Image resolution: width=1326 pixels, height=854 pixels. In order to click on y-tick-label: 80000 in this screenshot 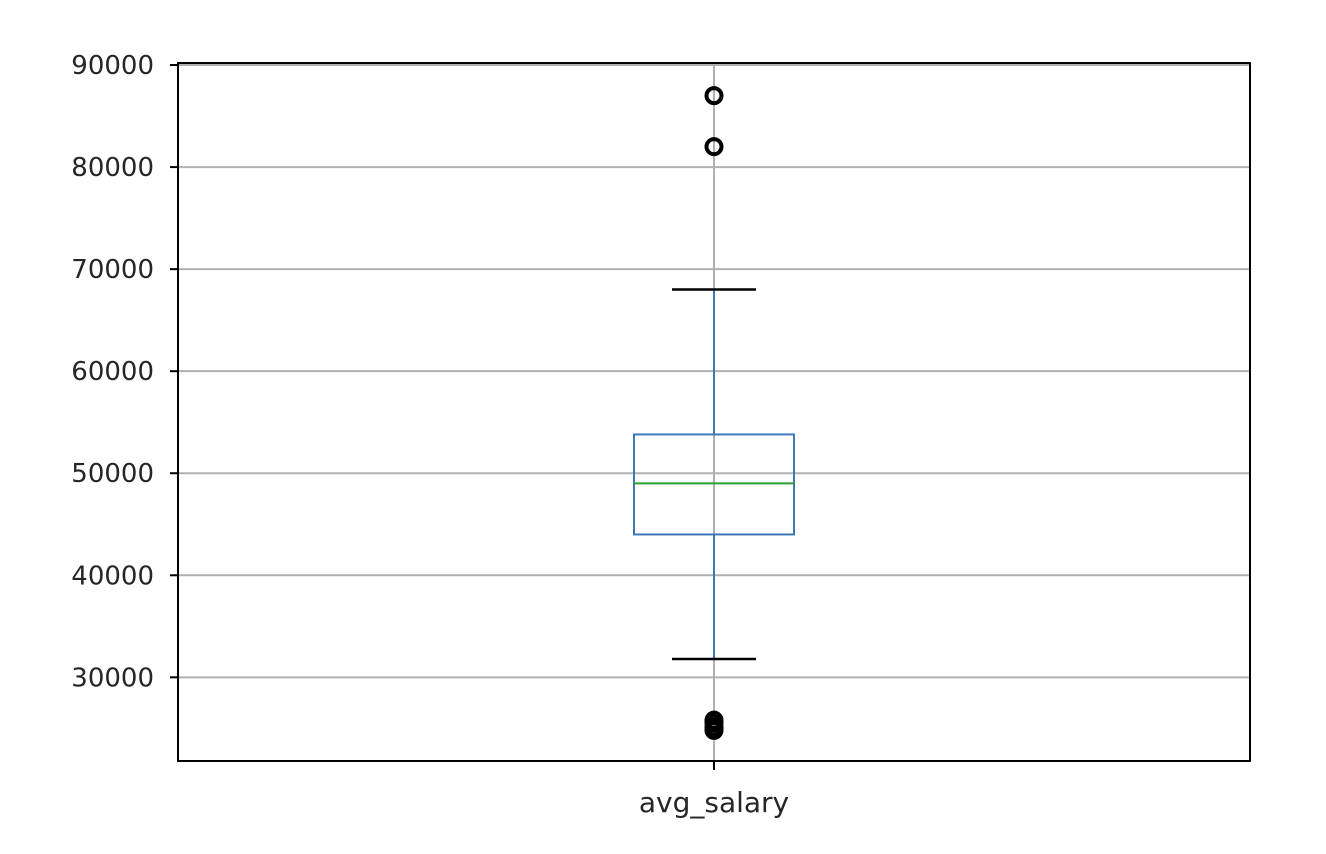, I will do `click(112, 168)`.